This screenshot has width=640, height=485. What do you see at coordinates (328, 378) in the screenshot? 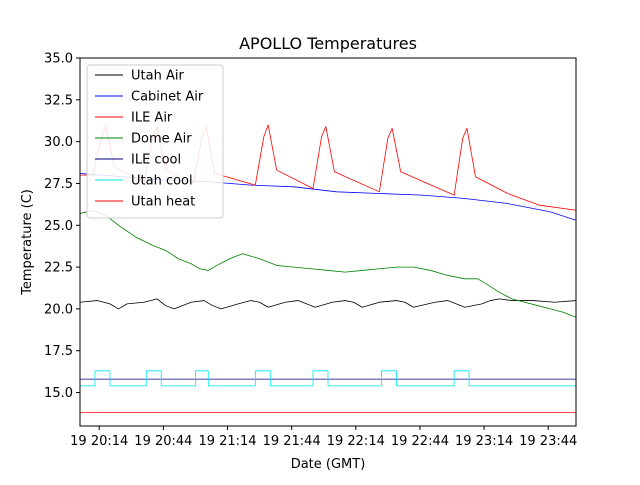
I see `series-line-utah-cool` at bounding box center [328, 378].